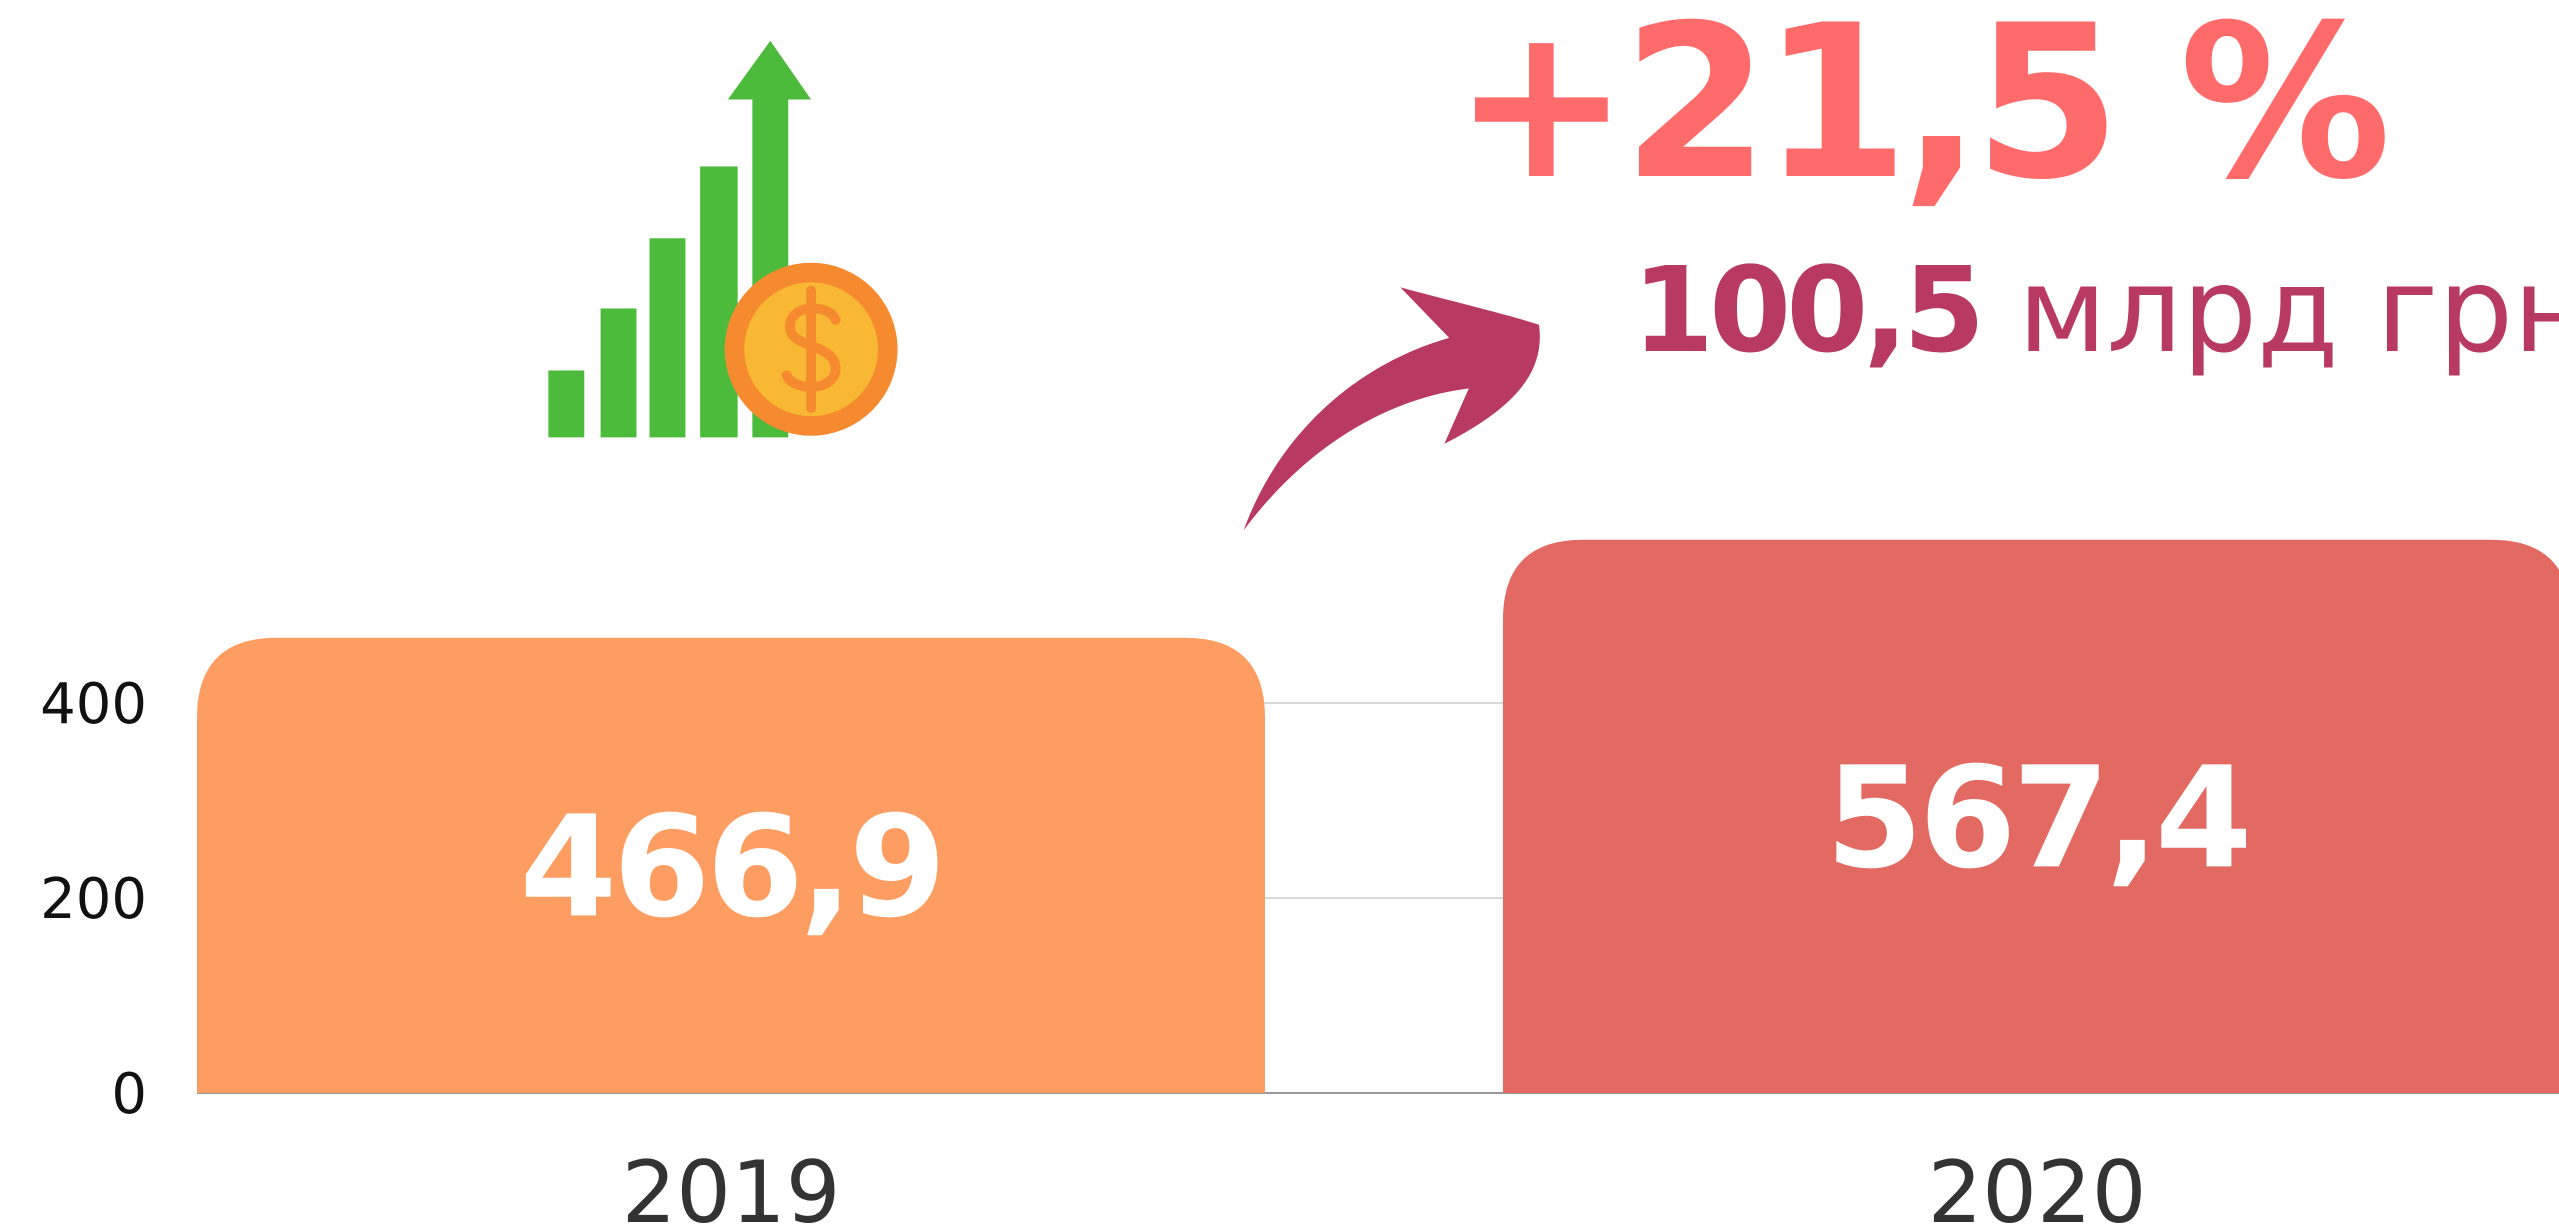 The height and width of the screenshot is (1231, 2559). Describe the element at coordinates (2037, 818) in the screenshot. I see `value-label: 567,4` at that location.